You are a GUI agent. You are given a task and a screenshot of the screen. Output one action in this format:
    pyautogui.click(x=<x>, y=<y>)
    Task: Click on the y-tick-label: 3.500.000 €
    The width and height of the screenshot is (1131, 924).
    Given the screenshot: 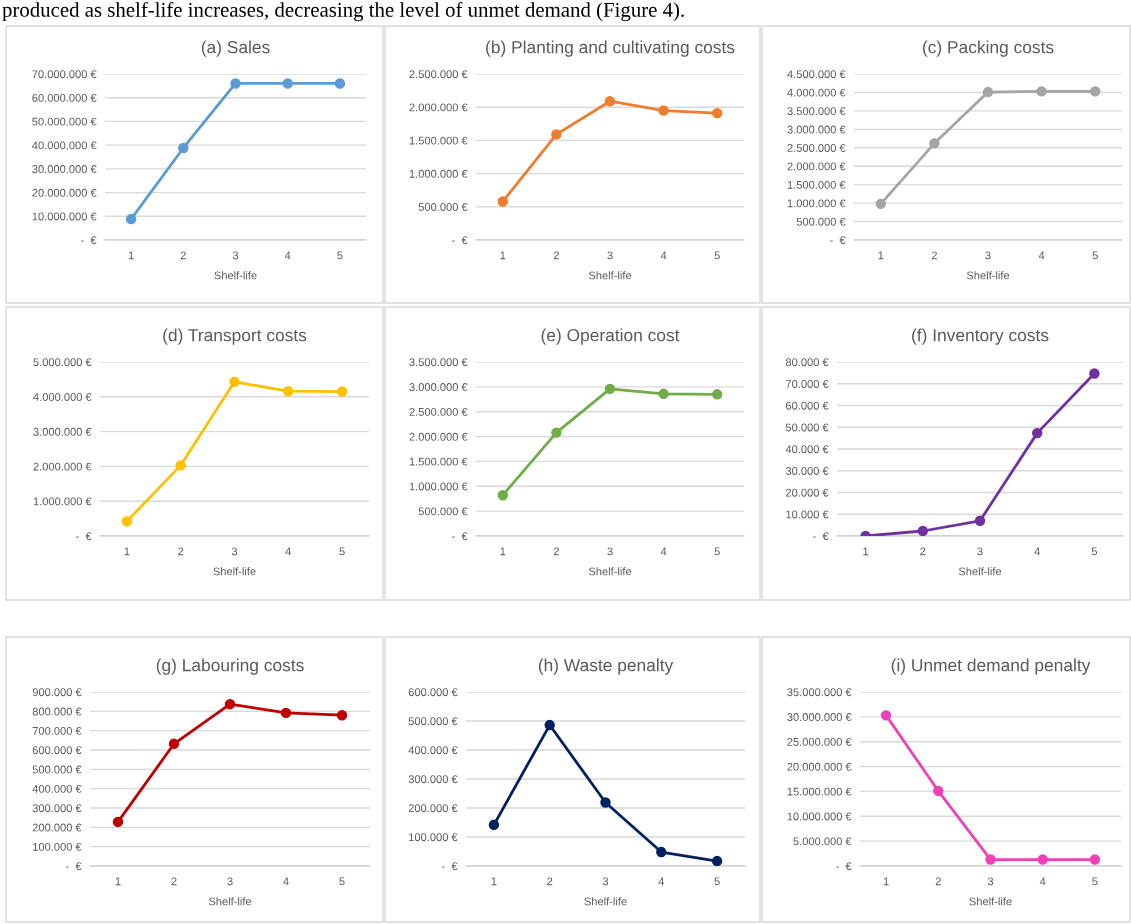 What is the action you would take?
    pyautogui.click(x=816, y=111)
    